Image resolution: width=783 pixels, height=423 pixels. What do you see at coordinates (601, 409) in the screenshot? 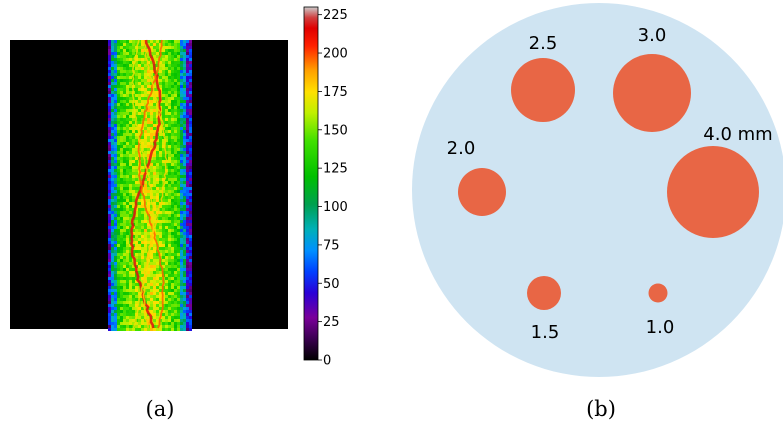
I see `caption-b: (b)` at bounding box center [601, 409].